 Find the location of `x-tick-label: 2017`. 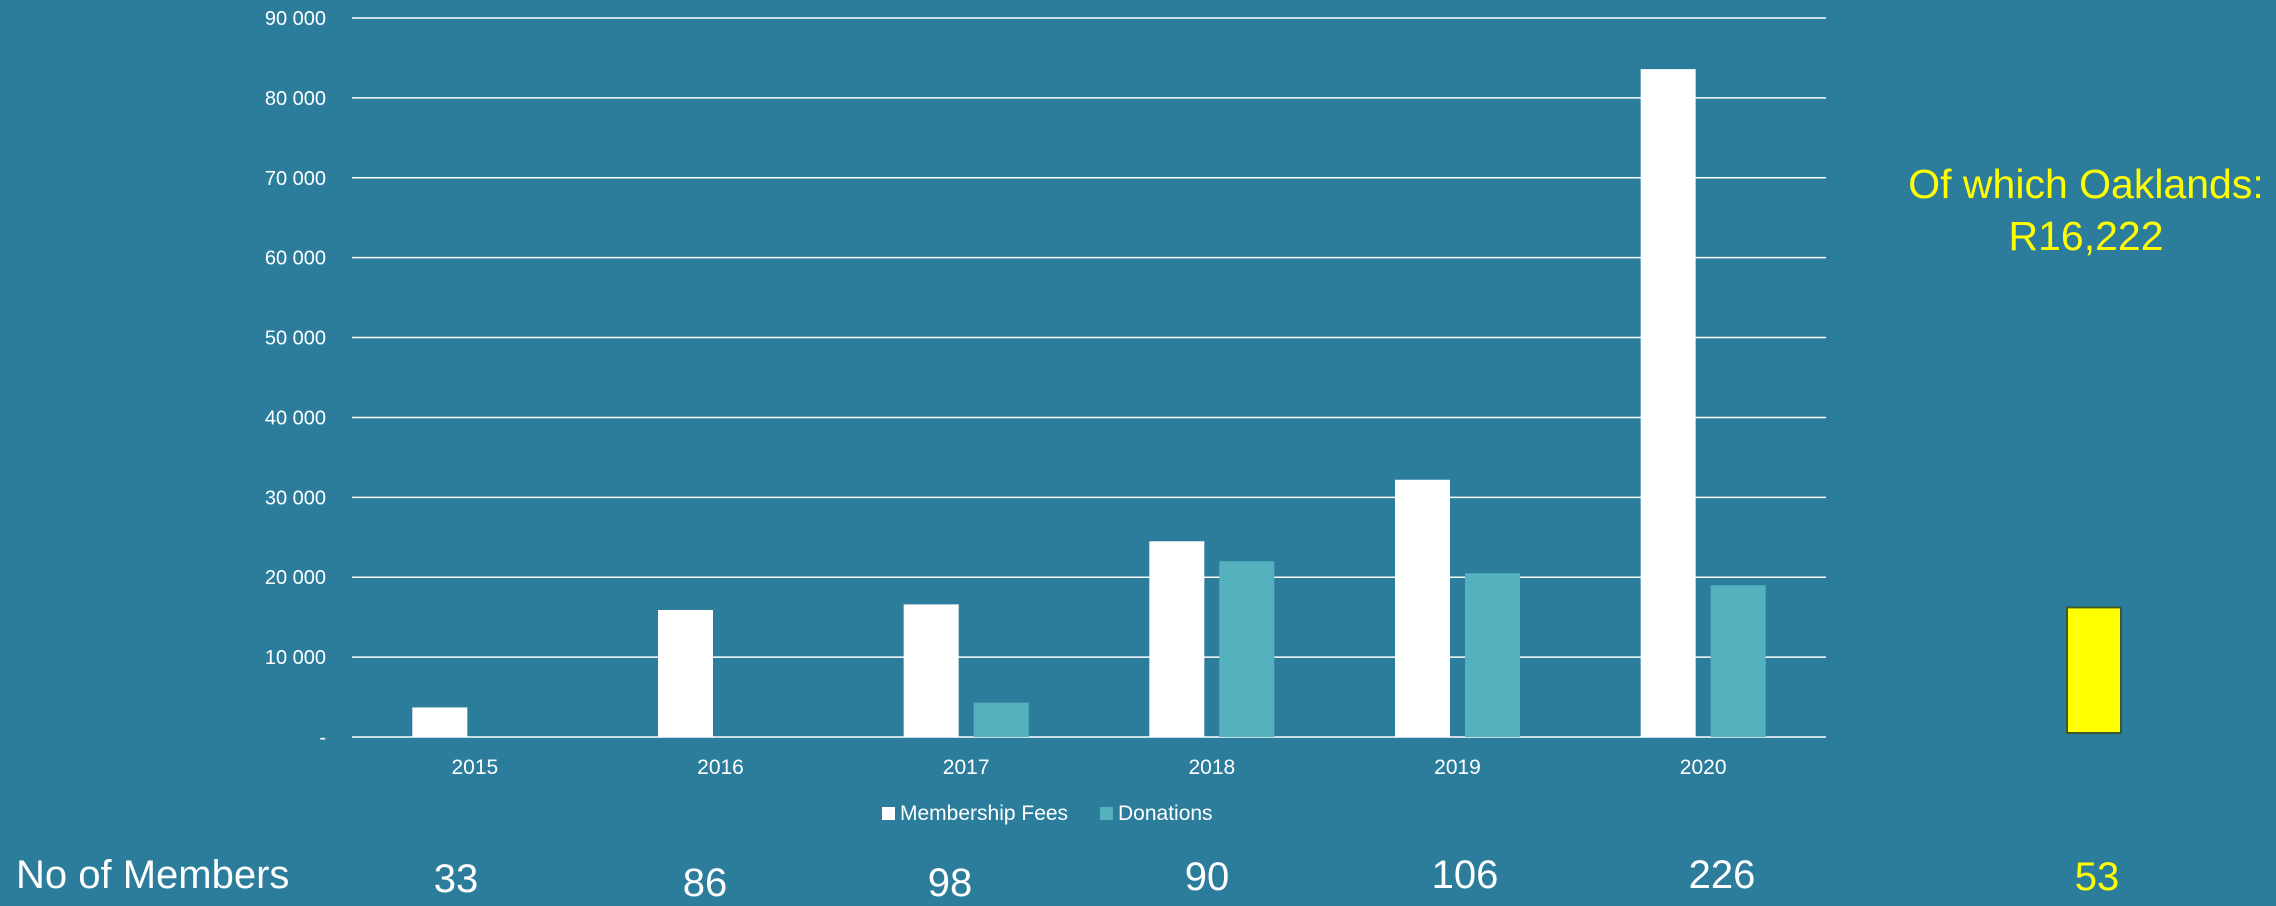

x-tick-label: 2017 is located at coordinates (966, 767).